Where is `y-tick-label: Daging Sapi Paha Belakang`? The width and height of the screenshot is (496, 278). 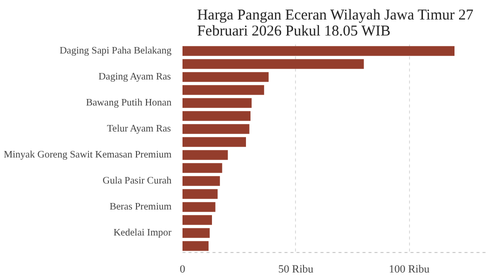 y-tick-label: Daging Sapi Paha Belakang is located at coordinates (116, 51).